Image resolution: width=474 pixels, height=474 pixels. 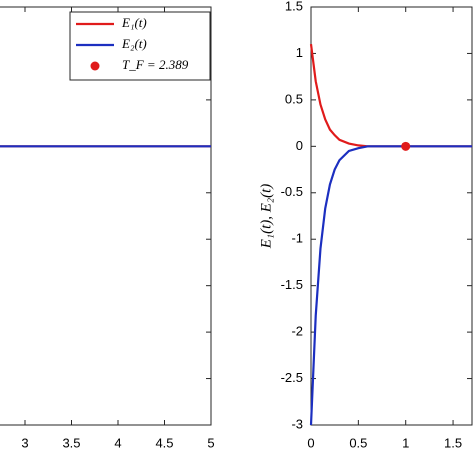 What do you see at coordinates (406, 146) in the screenshot?
I see `point-marker` at bounding box center [406, 146].